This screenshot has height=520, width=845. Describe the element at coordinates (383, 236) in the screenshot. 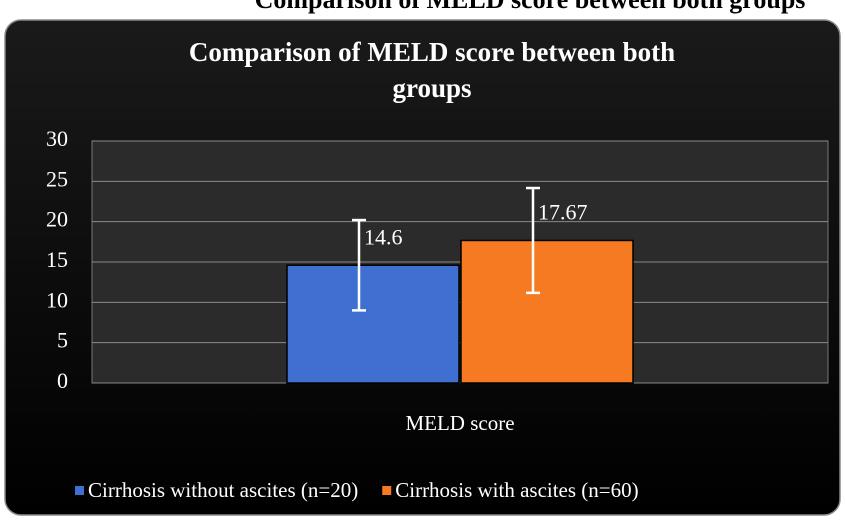

I see `data-label: 14.6` at that location.